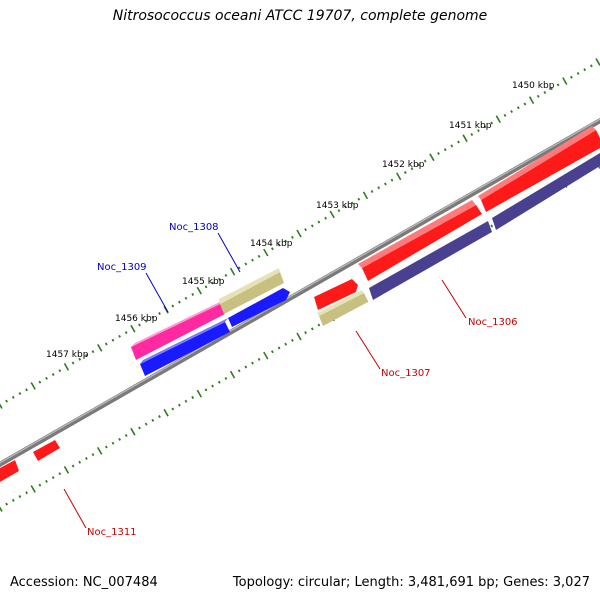 This screenshot has height=600, width=600. I want to click on gene-label-noc-1306: Noc_1306, so click(493, 322).